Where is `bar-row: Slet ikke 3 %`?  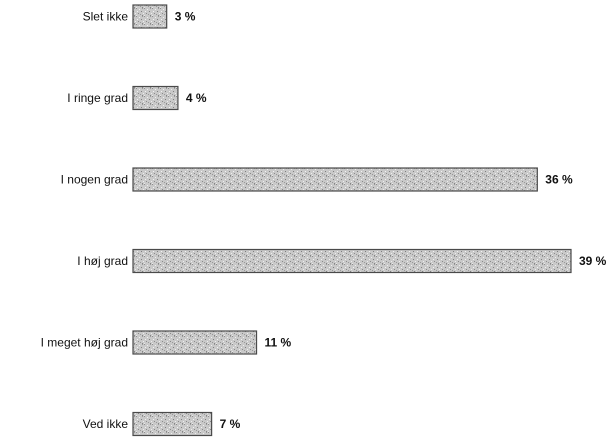 bar-row: Slet ikke 3 % is located at coordinates (139, 16).